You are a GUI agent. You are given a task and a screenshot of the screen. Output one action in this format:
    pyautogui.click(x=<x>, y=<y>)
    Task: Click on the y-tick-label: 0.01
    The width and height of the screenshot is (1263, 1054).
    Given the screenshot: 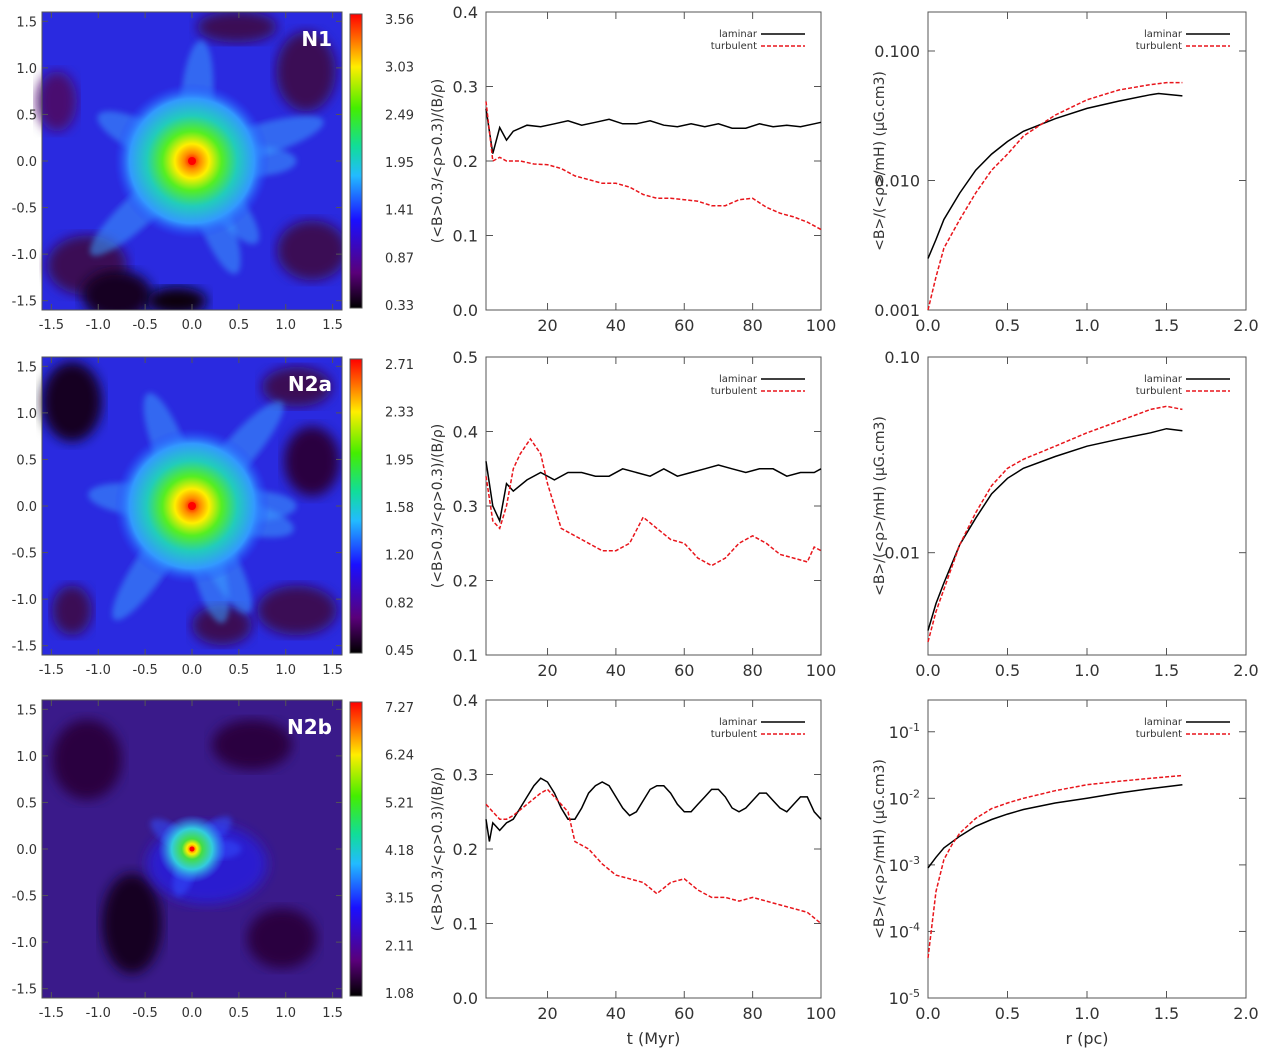 What is the action you would take?
    pyautogui.click(x=902, y=553)
    